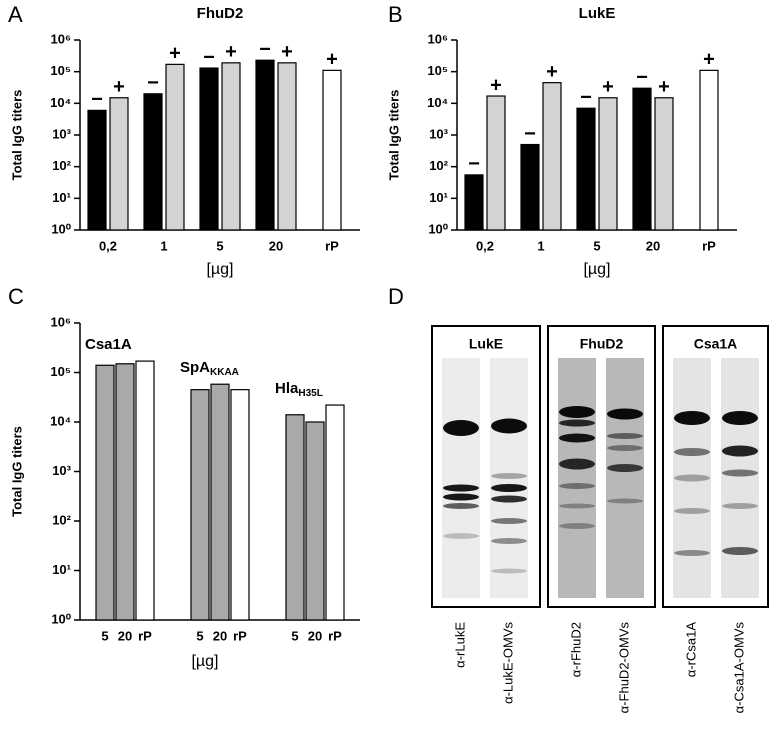 This screenshot has height=739, width=772. What do you see at coordinates (507, 663) in the screenshot?
I see `lane-label: α-LukE-OMVs` at bounding box center [507, 663].